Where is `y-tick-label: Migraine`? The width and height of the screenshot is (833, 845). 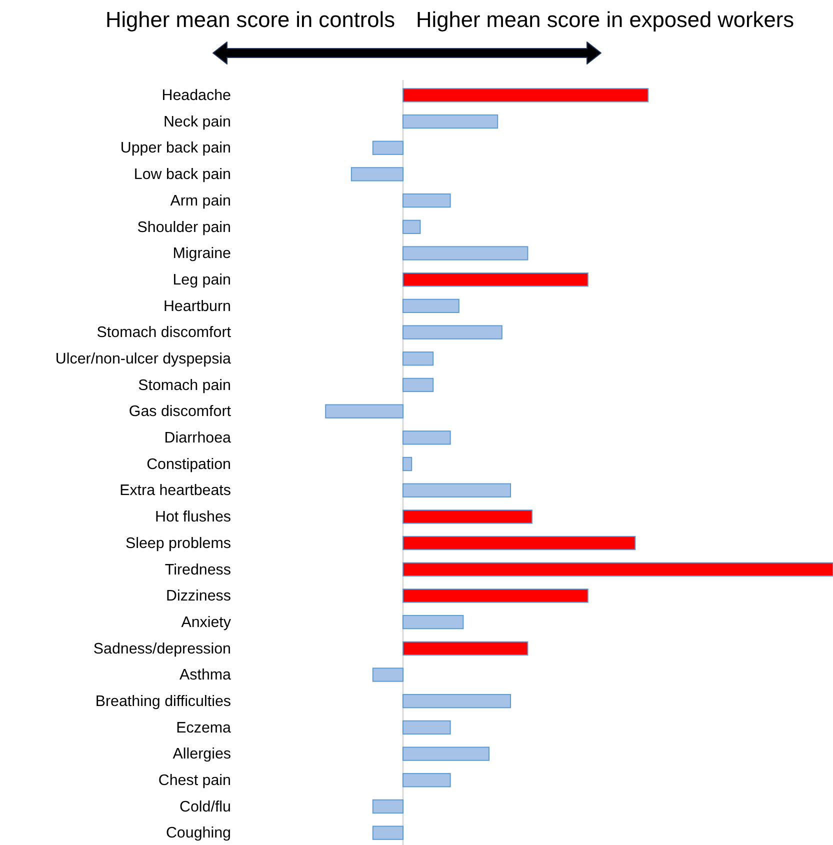
y-tick-label: Migraine is located at coordinates (201, 253).